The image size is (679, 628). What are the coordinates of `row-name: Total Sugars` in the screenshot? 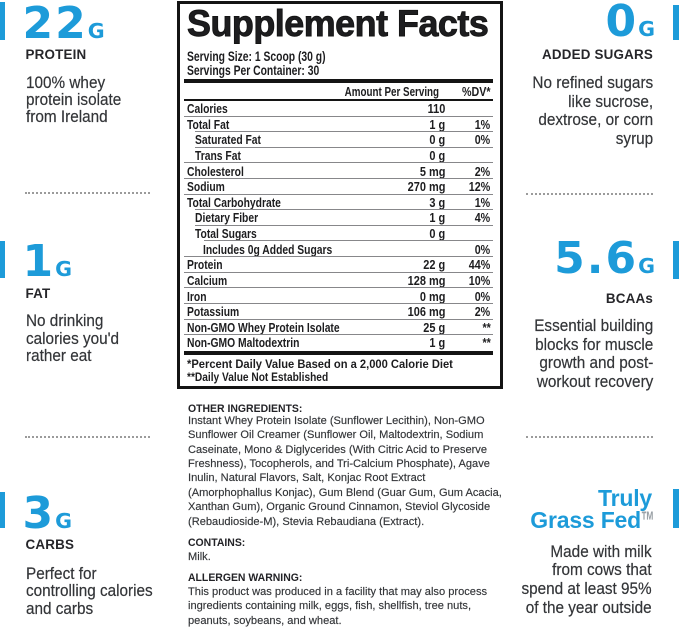 It's located at (226, 234).